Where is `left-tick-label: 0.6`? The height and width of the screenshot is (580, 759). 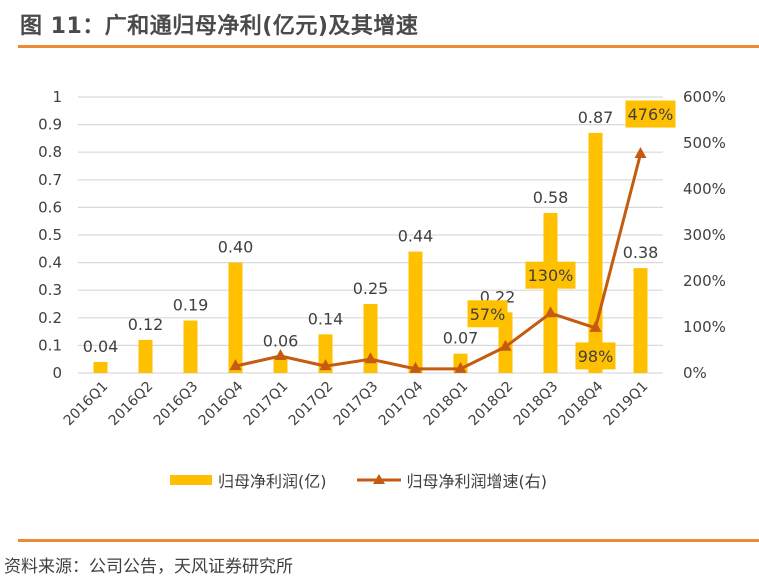
left-tick-label: 0.6 is located at coordinates (50, 207).